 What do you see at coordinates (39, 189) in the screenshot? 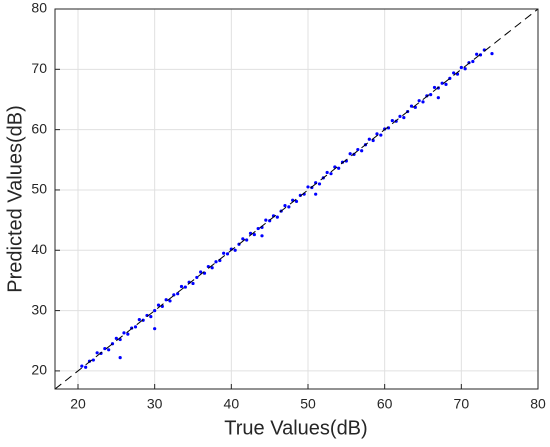
I see `y-tick-label: 50` at bounding box center [39, 189].